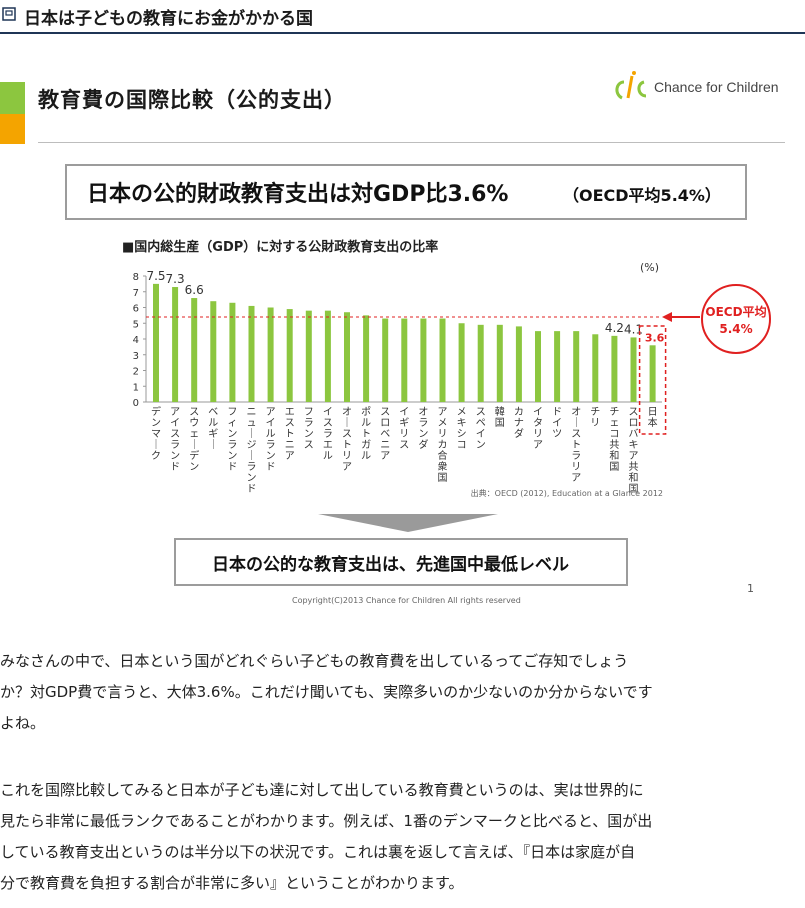 The width and height of the screenshot is (805, 908). Describe the element at coordinates (136, 277) in the screenshot. I see `y-tick-label: 8` at that location.